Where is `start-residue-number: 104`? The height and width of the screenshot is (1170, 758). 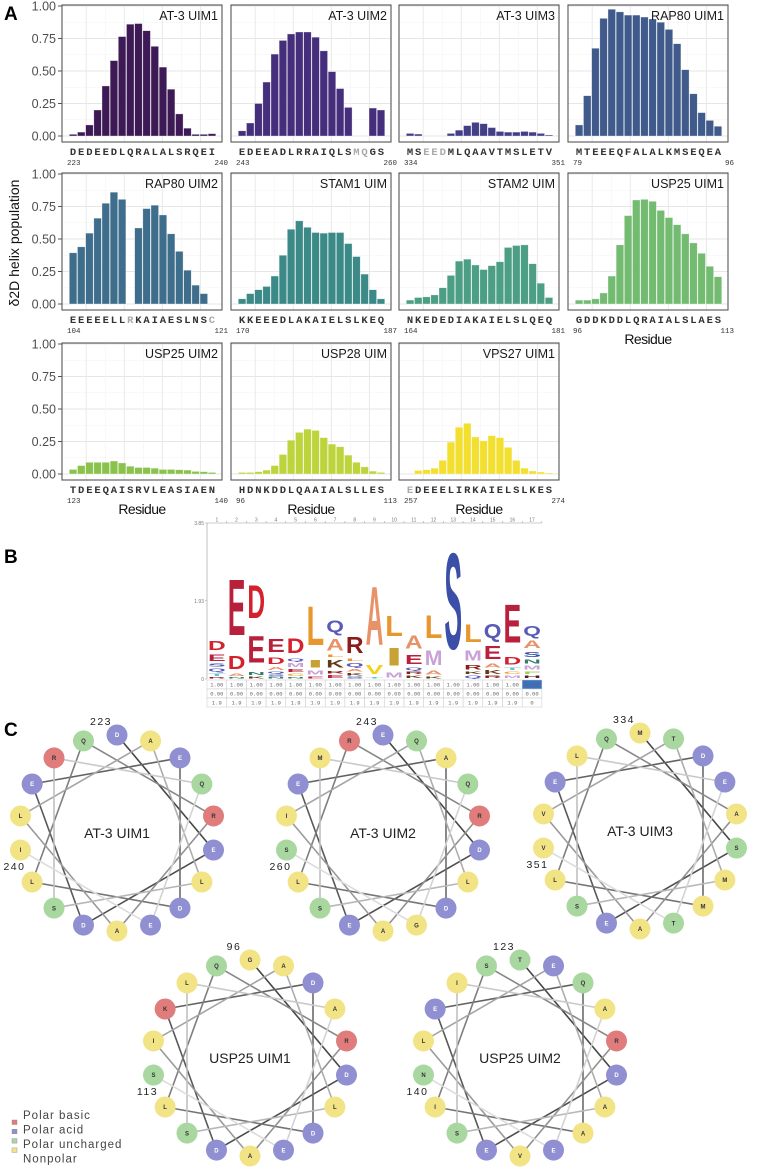 start-residue-number: 104 is located at coordinates (74, 332).